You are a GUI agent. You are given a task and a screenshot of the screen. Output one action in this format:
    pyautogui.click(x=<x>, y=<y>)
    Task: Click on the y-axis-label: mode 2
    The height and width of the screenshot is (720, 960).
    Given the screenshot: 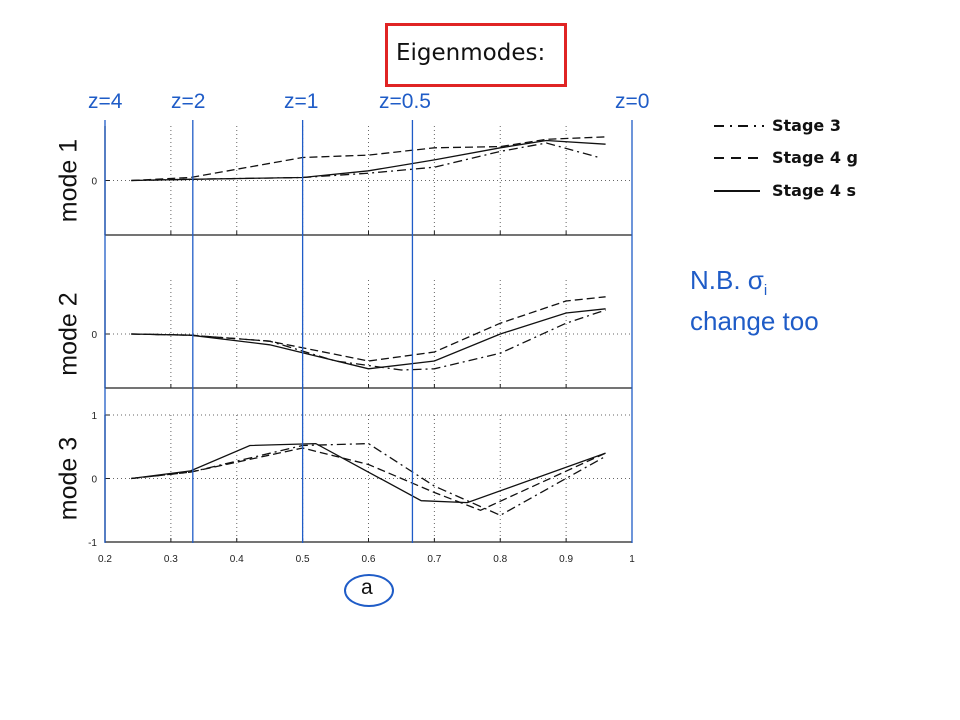 What is the action you would take?
    pyautogui.click(x=69, y=333)
    